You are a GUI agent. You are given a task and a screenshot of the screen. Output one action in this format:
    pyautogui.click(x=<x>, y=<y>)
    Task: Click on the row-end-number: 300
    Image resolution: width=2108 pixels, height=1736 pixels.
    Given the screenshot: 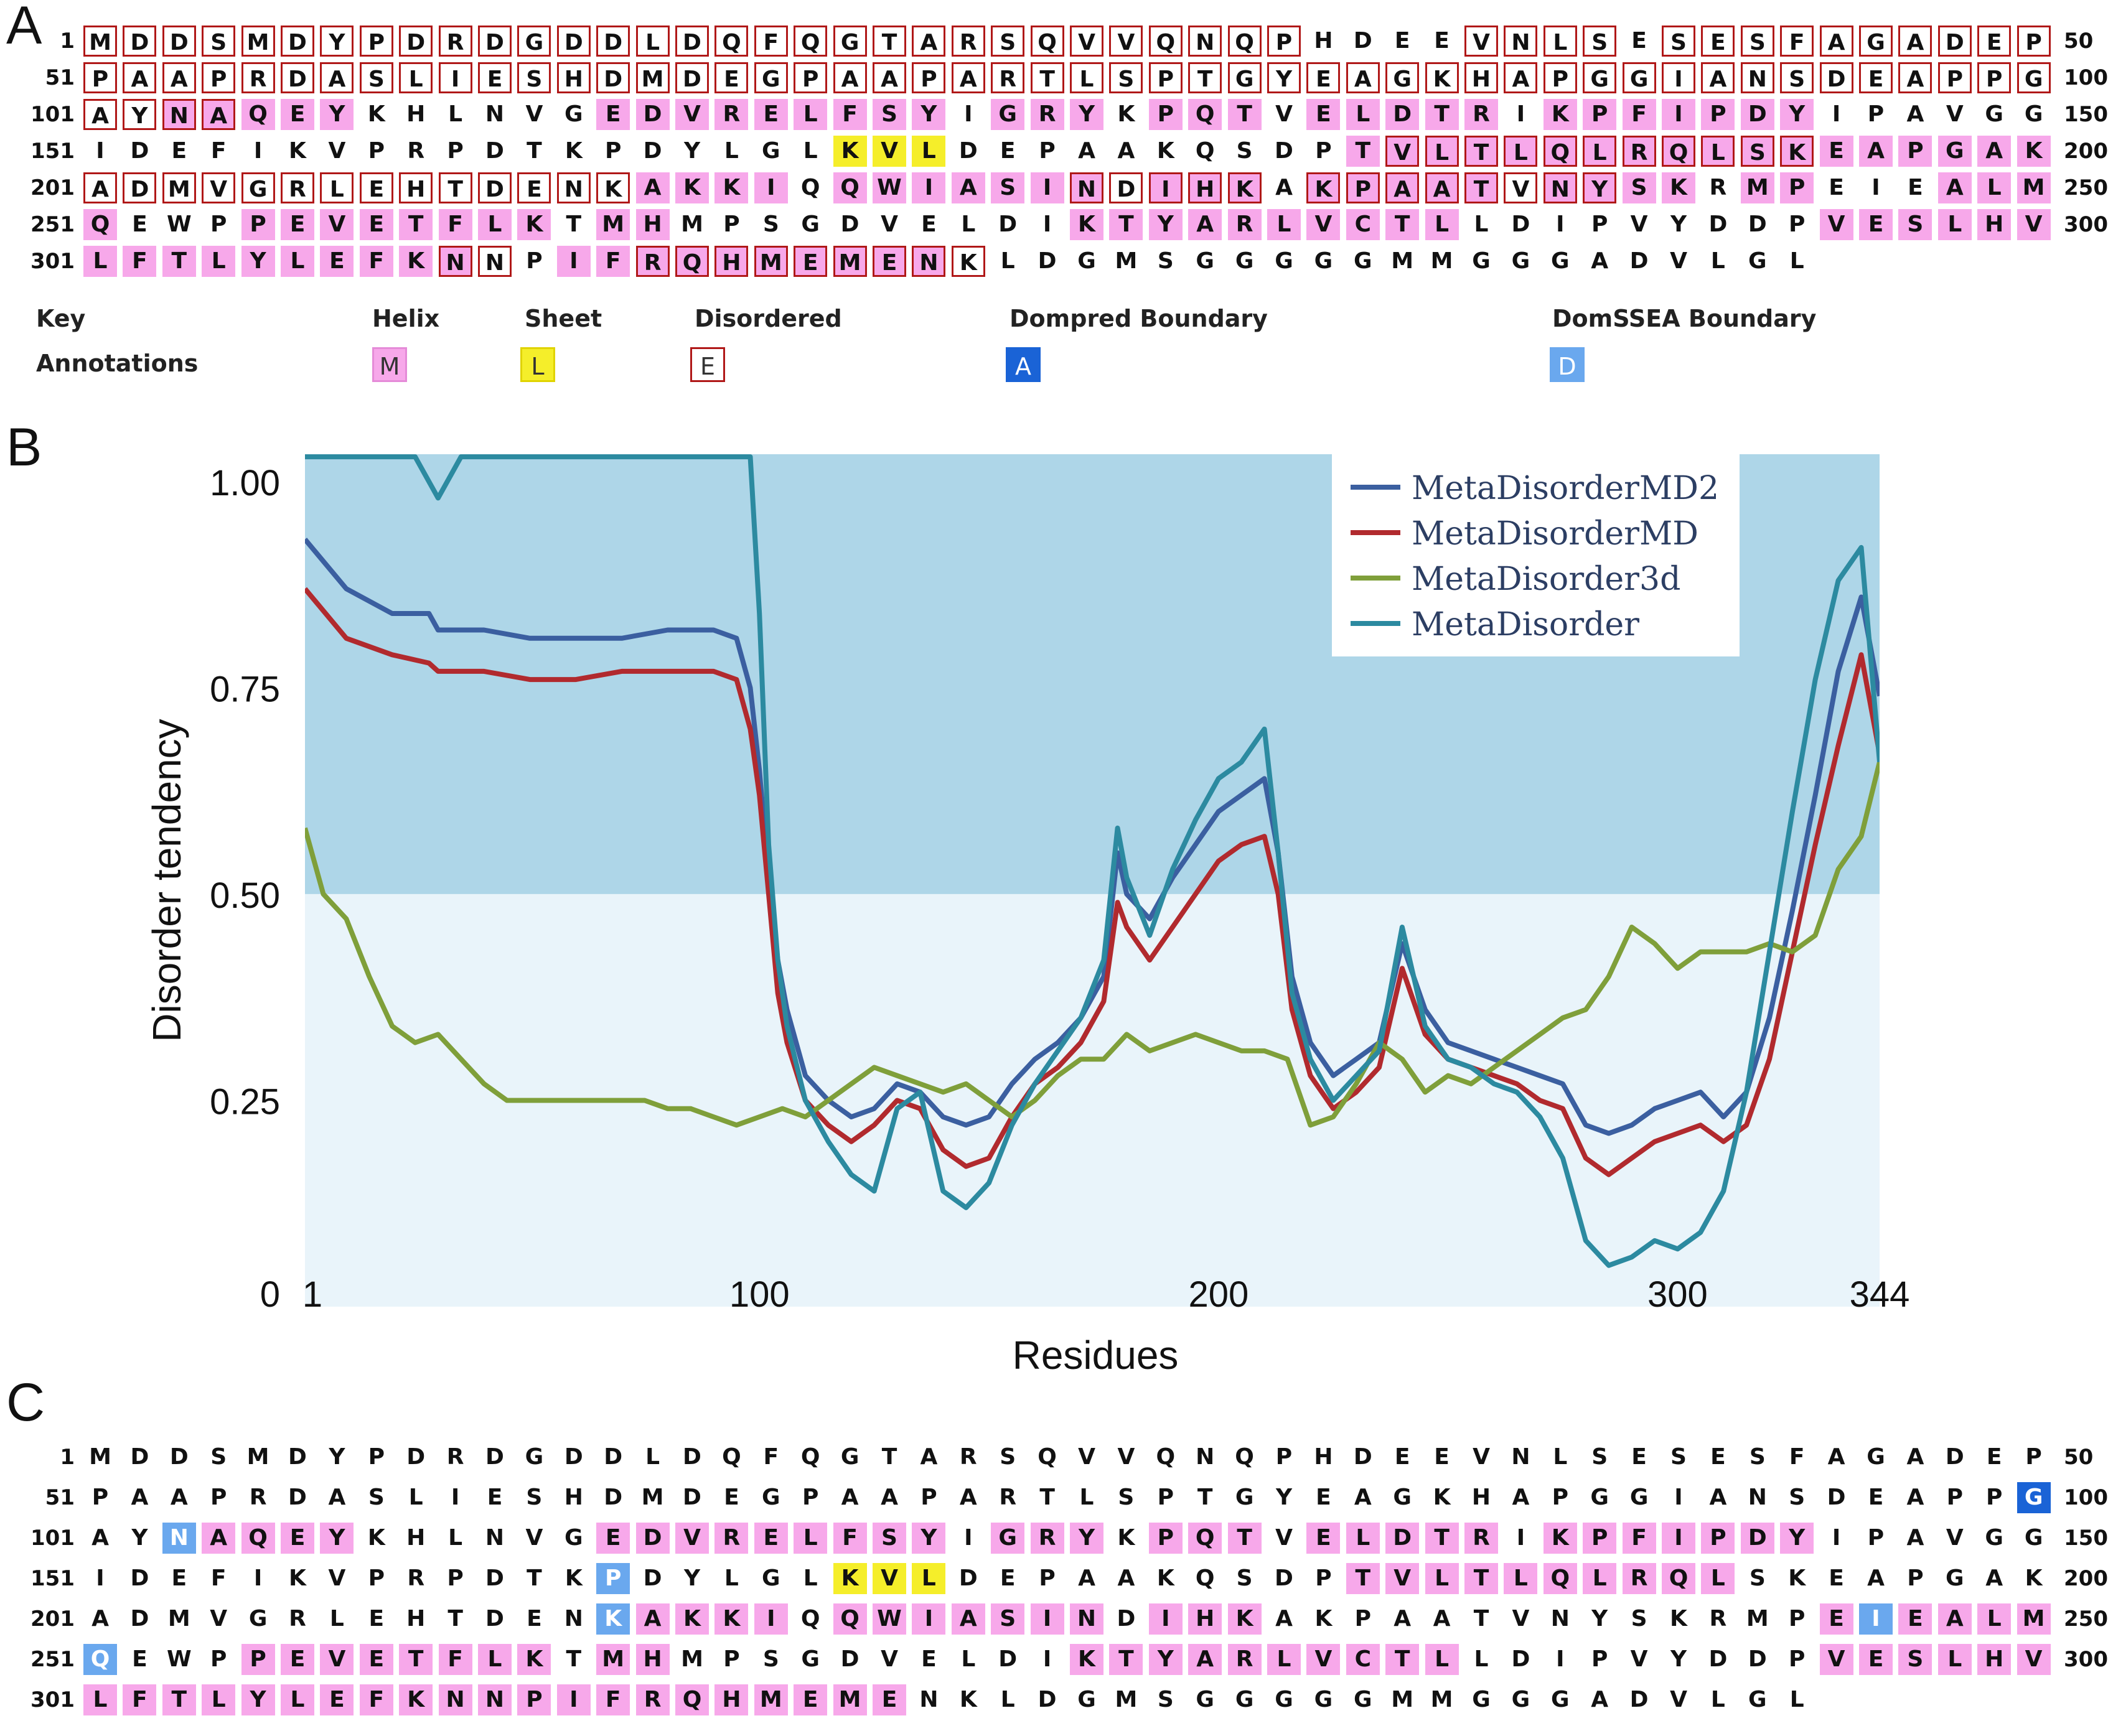 What is the action you would take?
    pyautogui.click(x=2086, y=1659)
    